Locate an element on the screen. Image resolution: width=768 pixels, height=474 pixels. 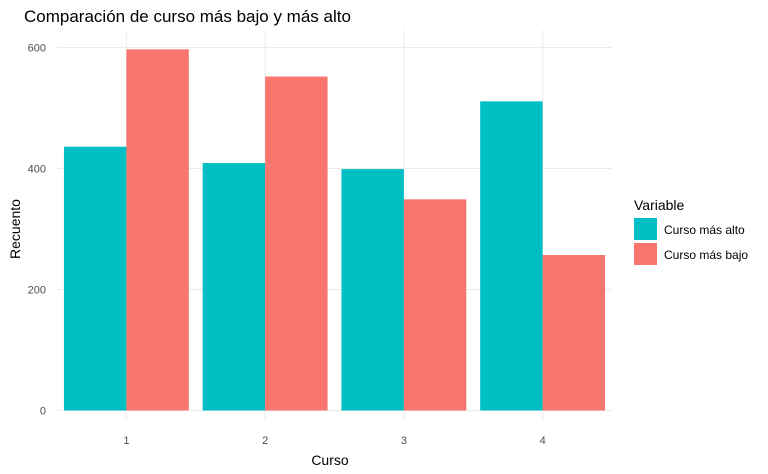
legend-key-curso-mas-alto is located at coordinates (645, 229).